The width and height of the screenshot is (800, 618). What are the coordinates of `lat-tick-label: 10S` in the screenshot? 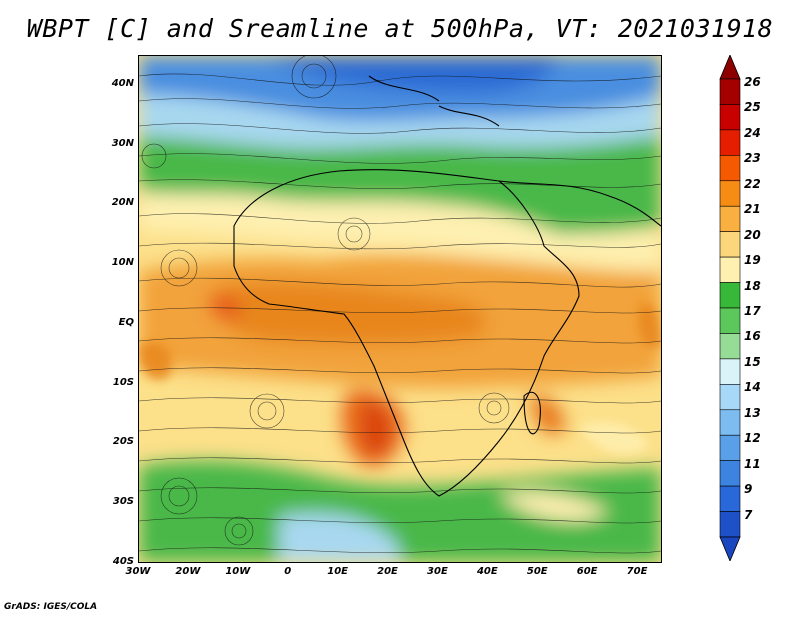 It's located at (123, 382).